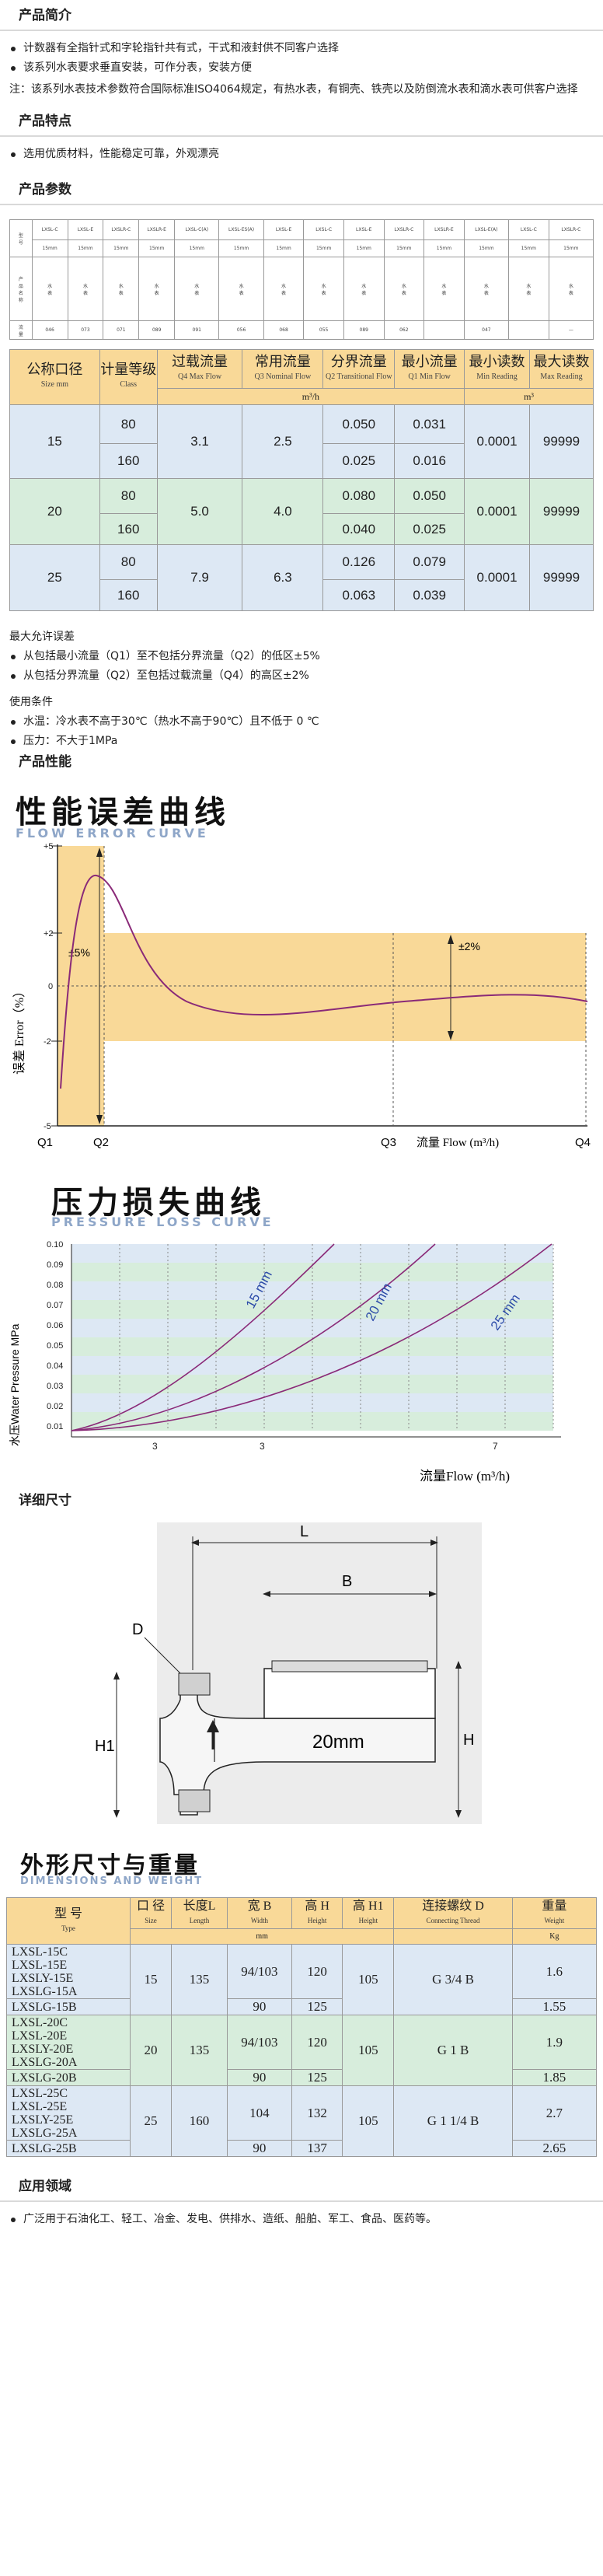 The image size is (603, 2576). I want to click on svg-text: -2, so click(47, 1042).